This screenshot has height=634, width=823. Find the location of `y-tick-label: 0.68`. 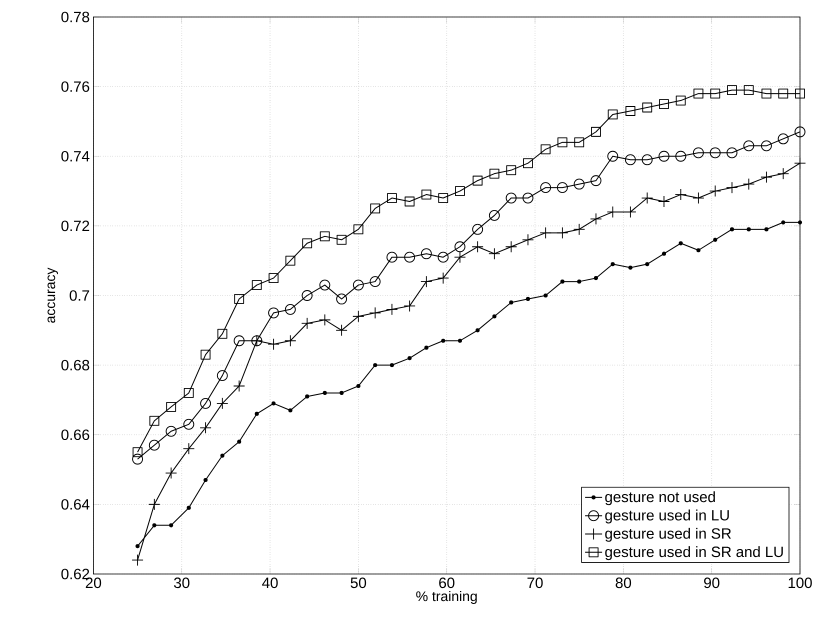

y-tick-label: 0.68 is located at coordinates (75, 365).